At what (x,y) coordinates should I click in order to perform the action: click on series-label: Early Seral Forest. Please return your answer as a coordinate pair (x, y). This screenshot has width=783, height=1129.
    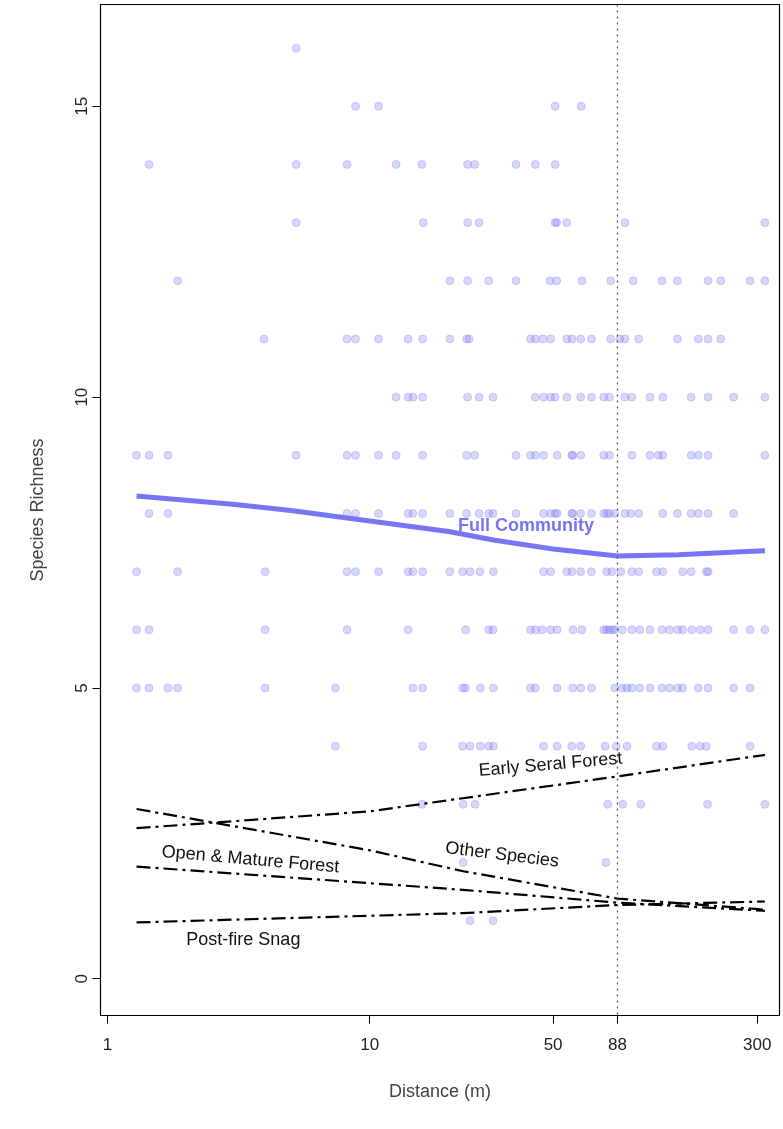
    Looking at the image, I should click on (550, 764).